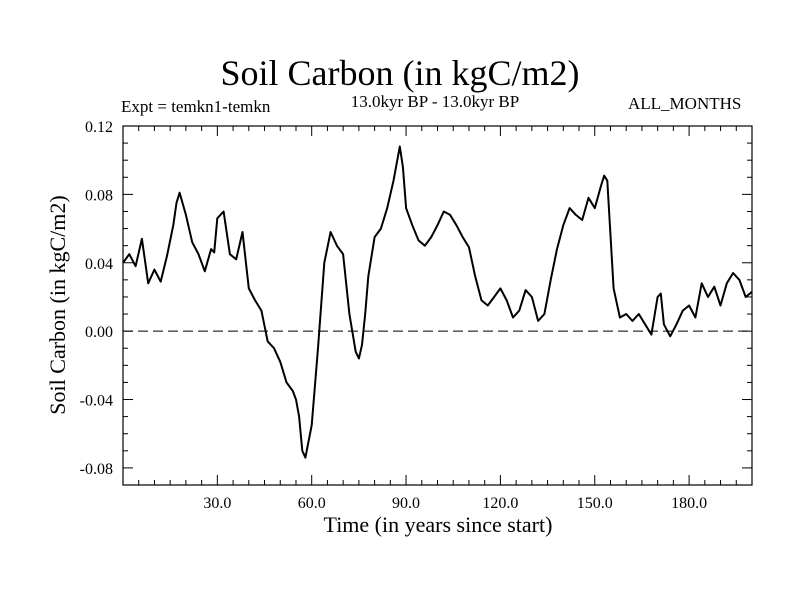  Describe the element at coordinates (57, 305) in the screenshot. I see `y-axis-label: Soil Carbon (in kgC/m2)` at that location.